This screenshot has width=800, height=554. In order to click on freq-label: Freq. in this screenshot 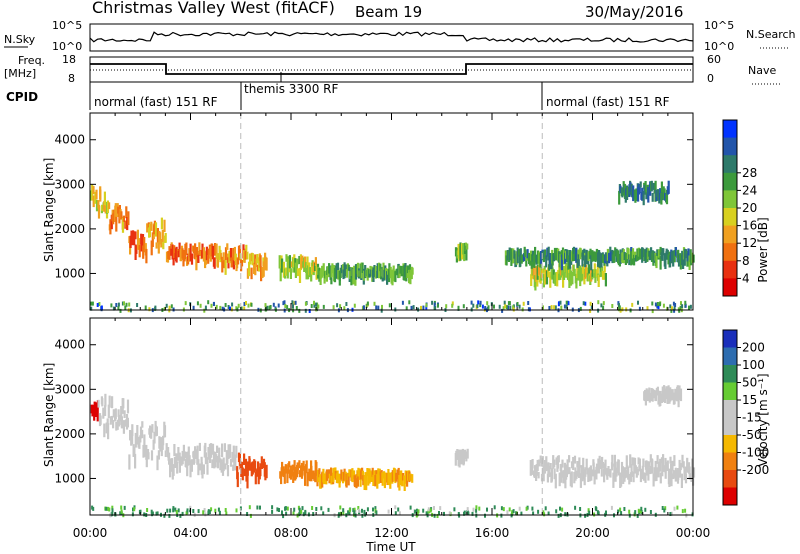, I will do `click(31, 60)`.